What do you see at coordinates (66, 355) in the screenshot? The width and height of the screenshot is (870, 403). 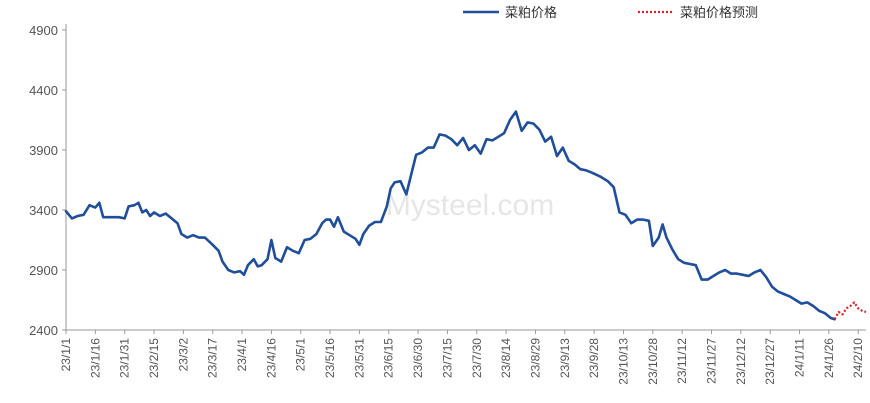 I see `x-tick-label: 23/1/1` at bounding box center [66, 355].